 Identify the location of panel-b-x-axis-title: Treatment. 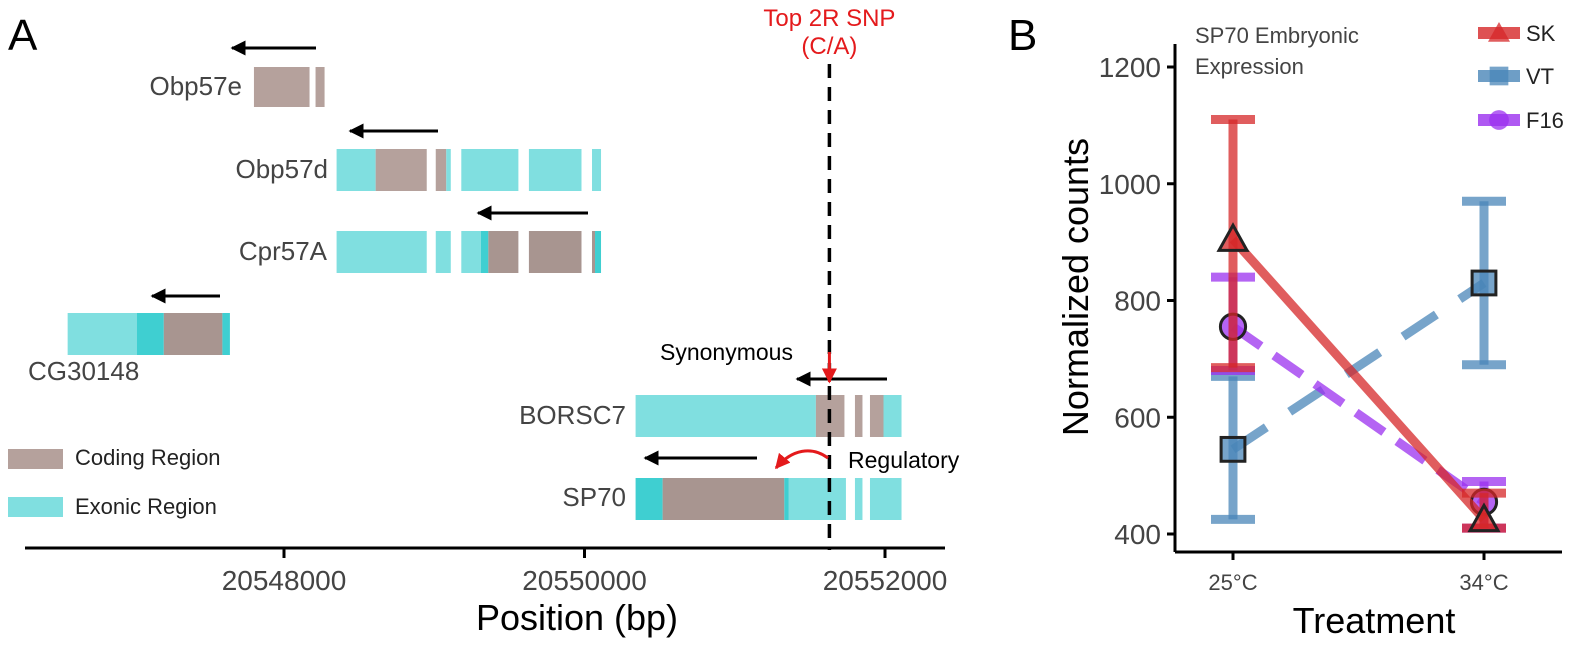
(1374, 620).